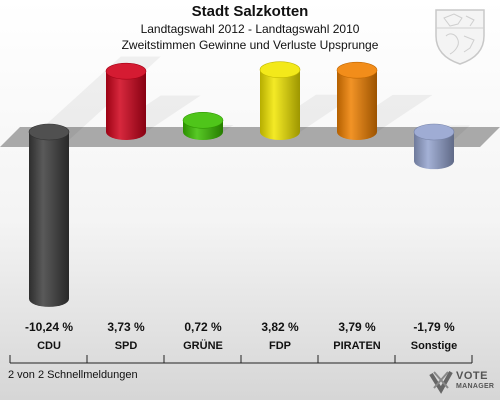  I want to click on bar-grüne, so click(208, 125).